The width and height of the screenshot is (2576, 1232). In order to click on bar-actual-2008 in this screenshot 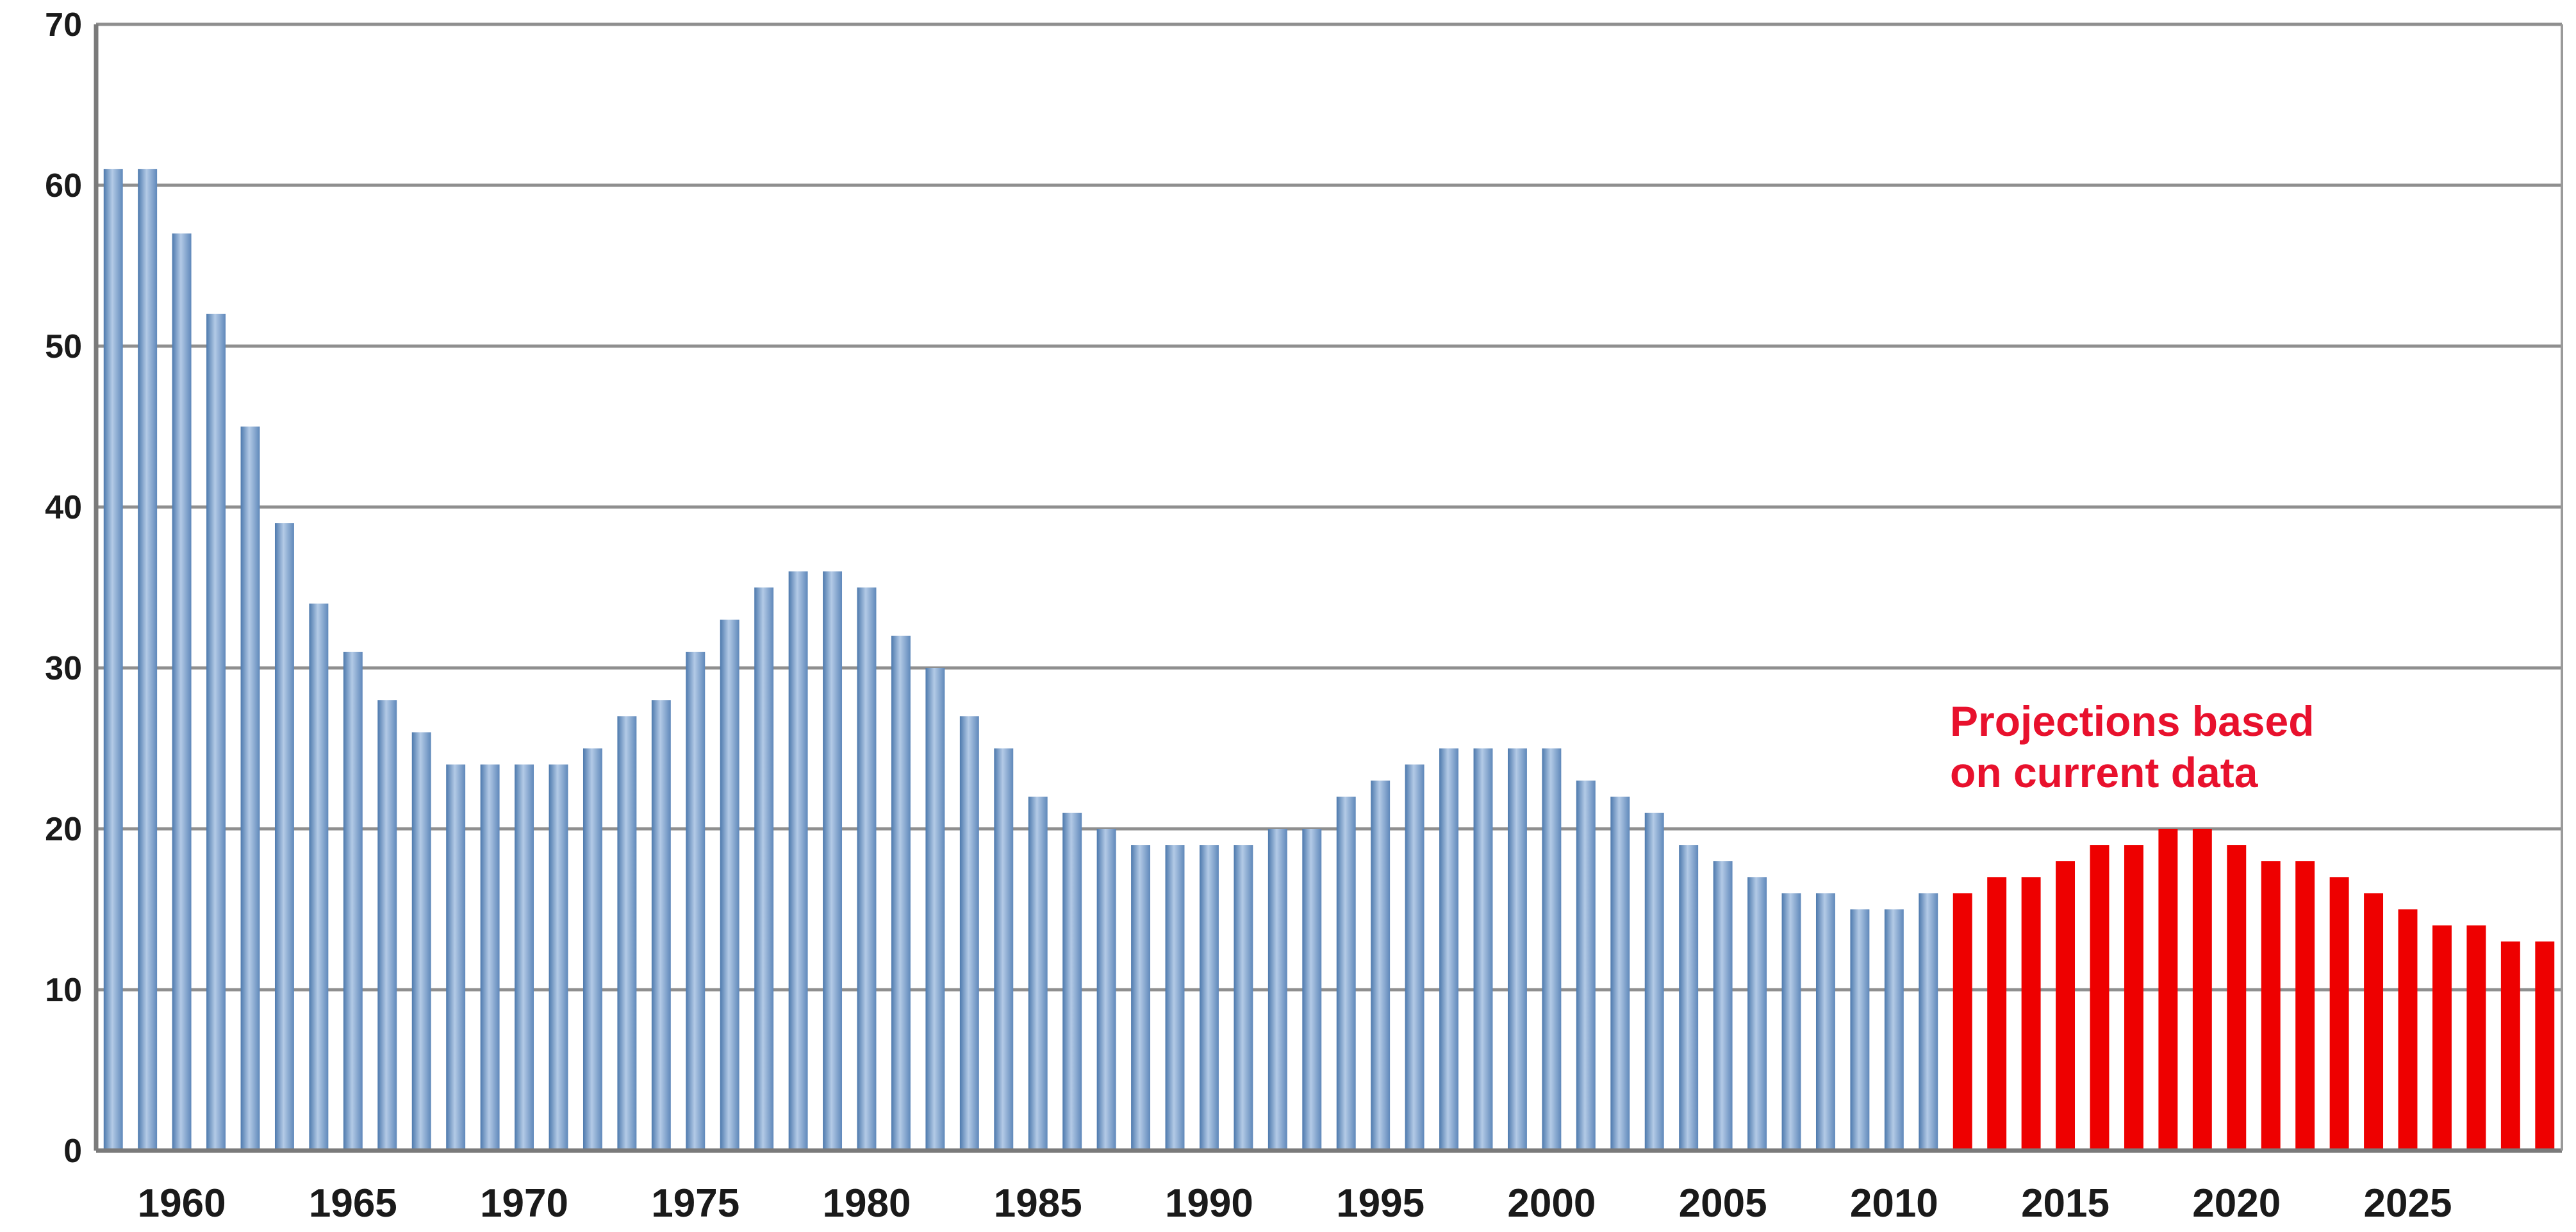, I will do `click(1825, 1022)`.